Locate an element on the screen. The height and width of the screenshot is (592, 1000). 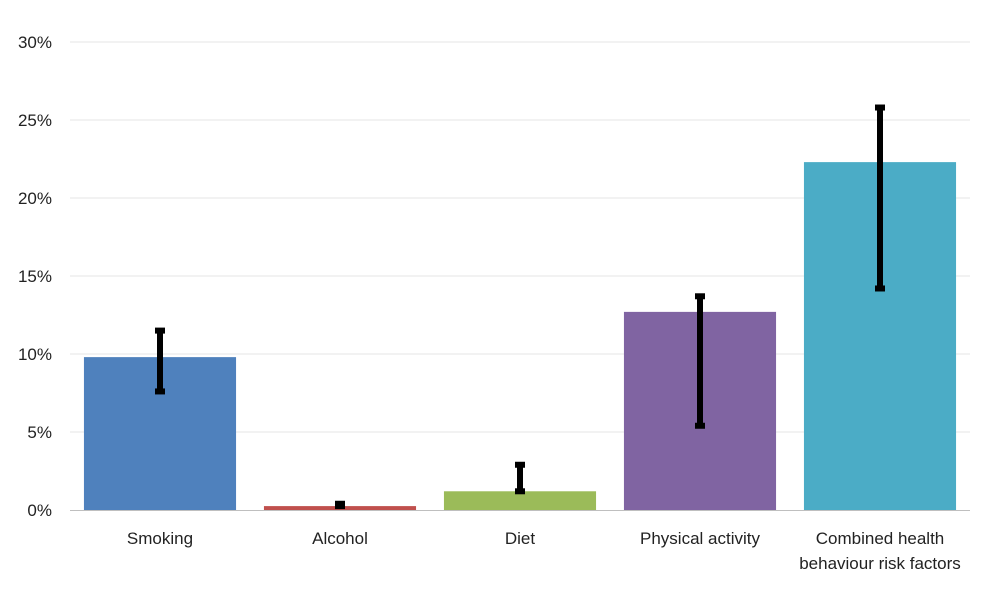
y-tick-label: 5% is located at coordinates (39, 432).